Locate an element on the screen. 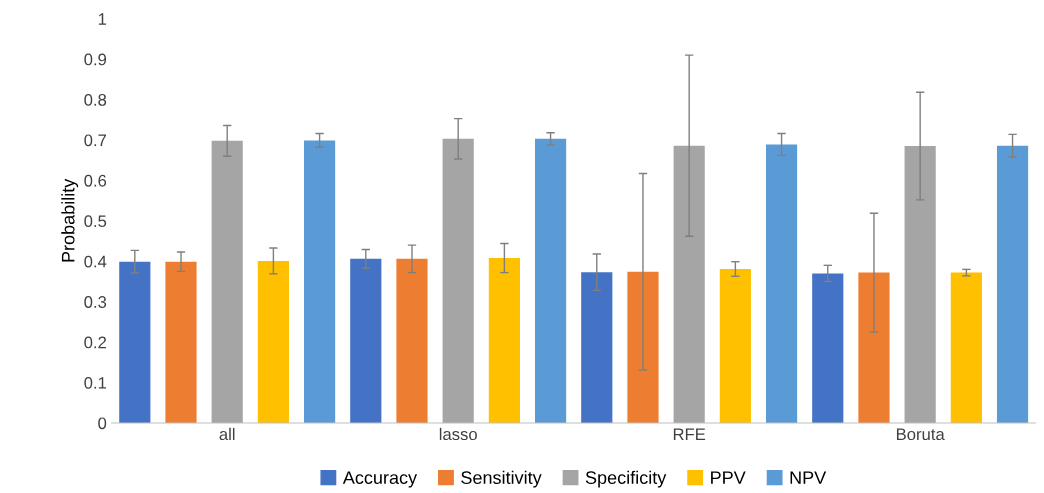 Image resolution: width=1044 pixels, height=493 pixels. x-tick-label: Boruta is located at coordinates (920, 434).